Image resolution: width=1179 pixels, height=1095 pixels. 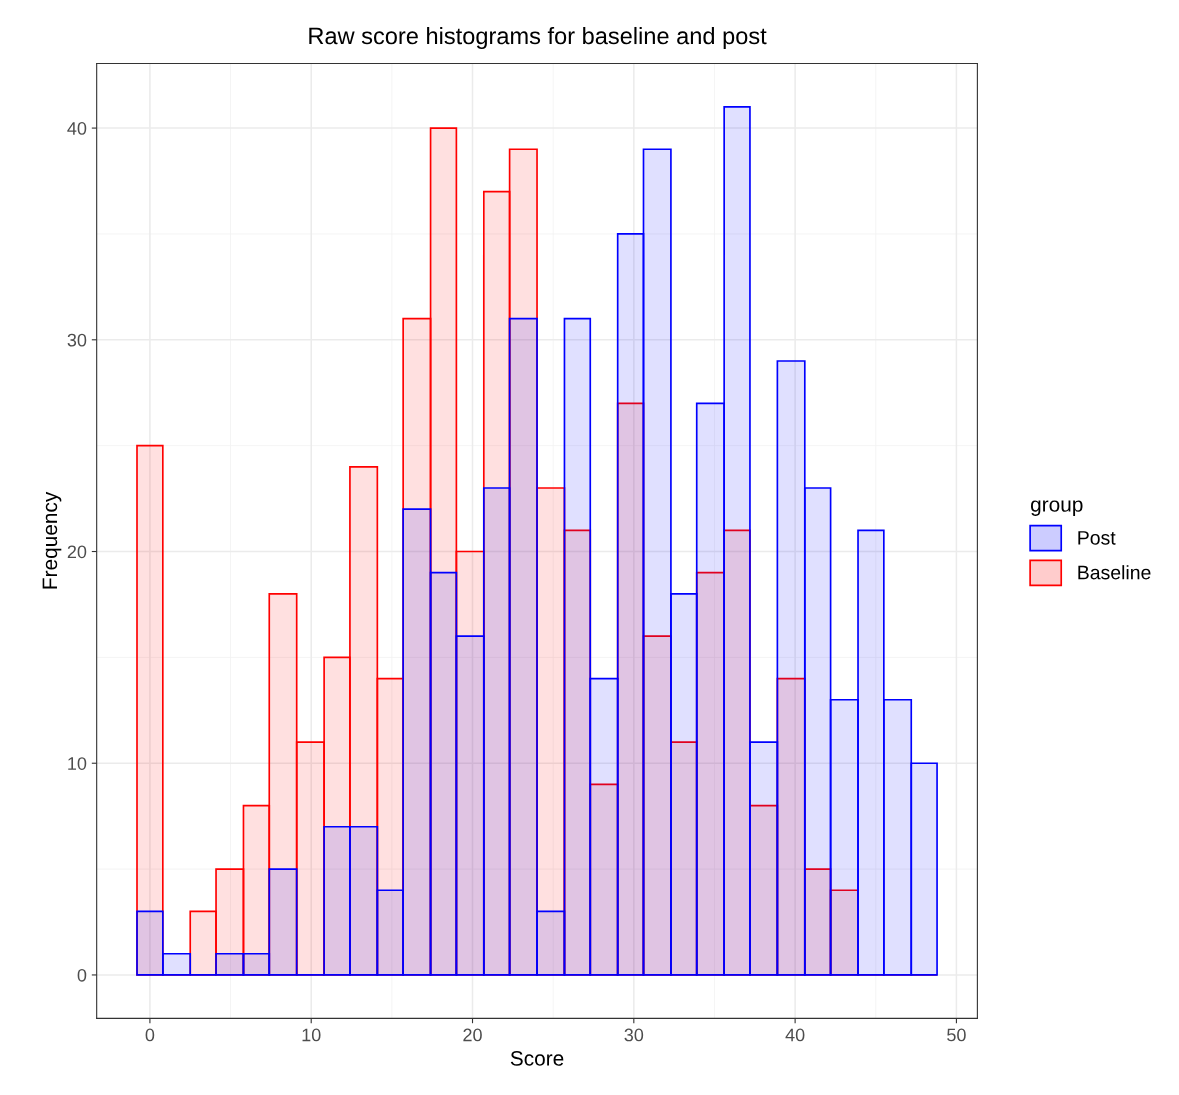 What do you see at coordinates (1057, 508) in the screenshot?
I see `legend-title: group` at bounding box center [1057, 508].